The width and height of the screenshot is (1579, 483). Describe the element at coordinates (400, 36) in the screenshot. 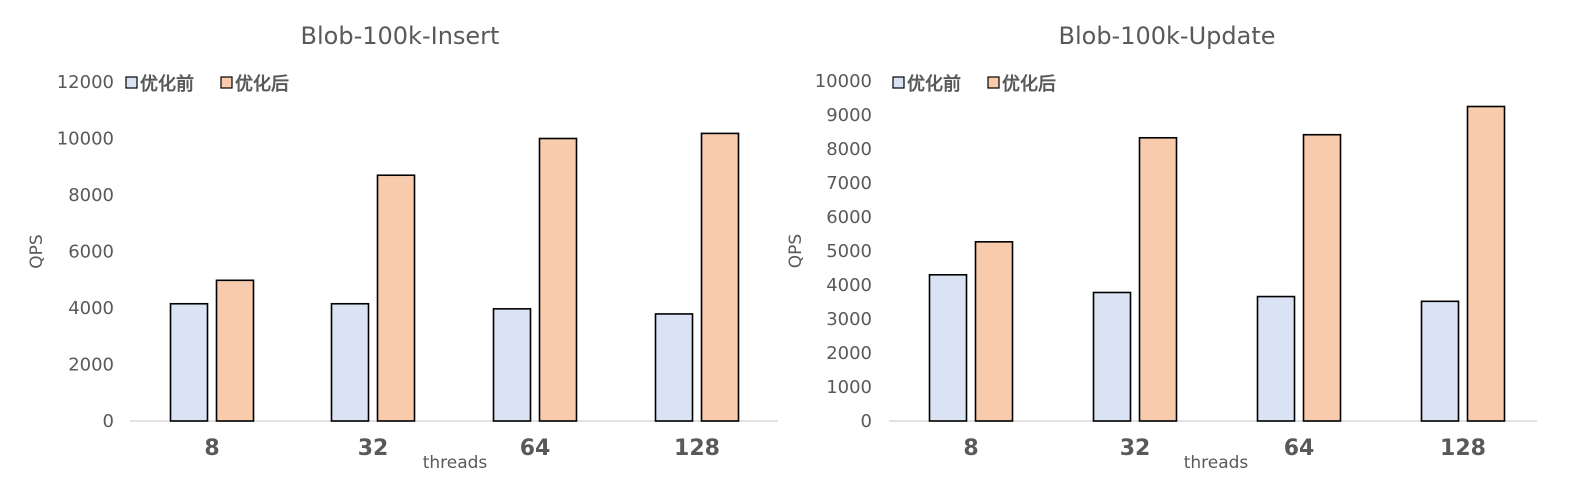

I see `chart-title: Blob-100k-Insert` at that location.